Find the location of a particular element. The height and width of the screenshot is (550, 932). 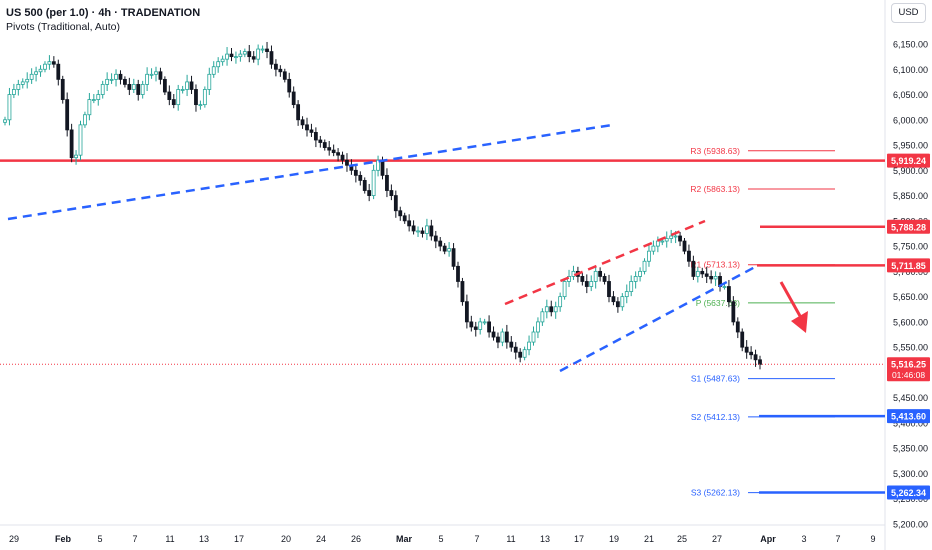

y-tick-label: 5,300.00 is located at coordinates (910, 474).